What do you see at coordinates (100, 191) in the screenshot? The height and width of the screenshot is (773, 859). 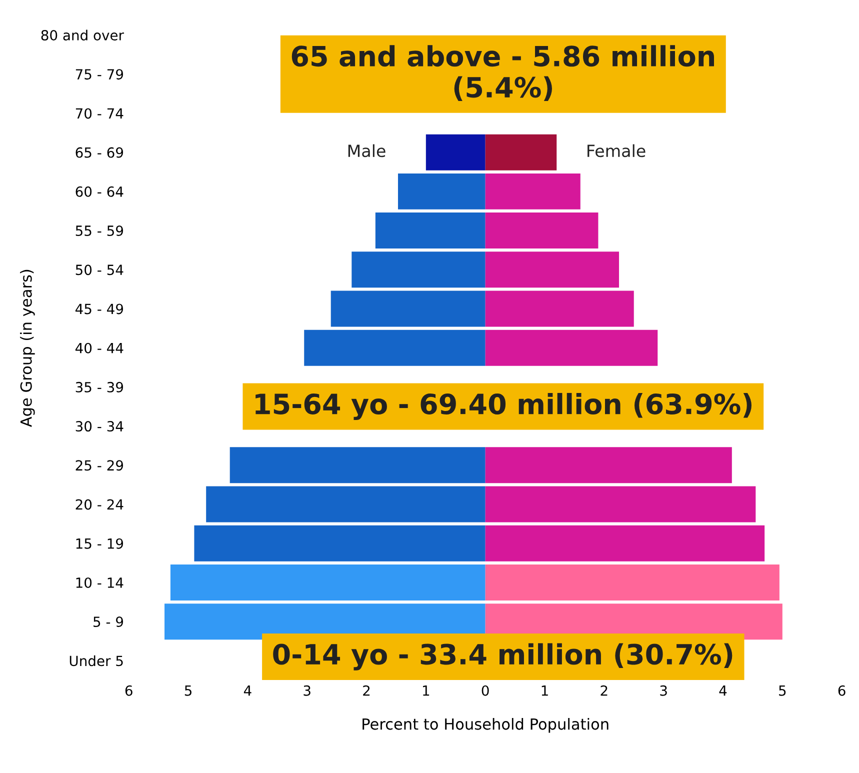 I see `y-tick-label: 60 - 64` at bounding box center [100, 191].